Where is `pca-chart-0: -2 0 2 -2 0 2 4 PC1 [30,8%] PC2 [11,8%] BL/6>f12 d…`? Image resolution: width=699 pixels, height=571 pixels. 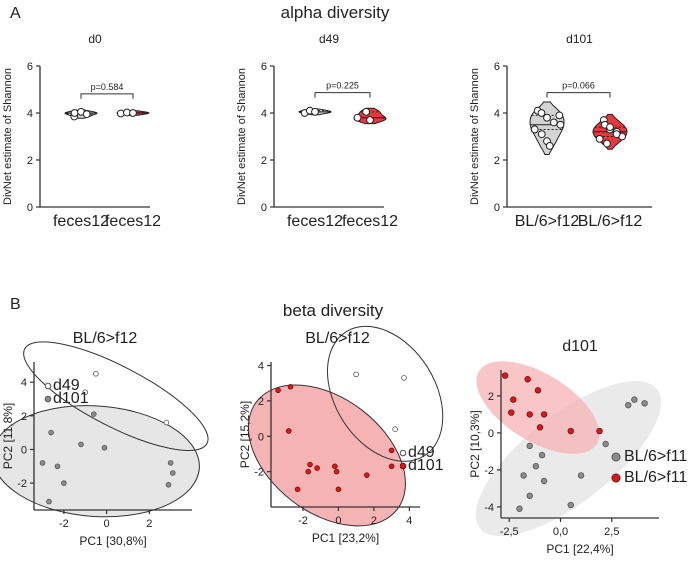 pca-chart-0: -2 0 2 -2 0 2 4 PC1 [30,8%] PC2 [11,8%] BL/6>f12 d… is located at coordinates (104, 439).